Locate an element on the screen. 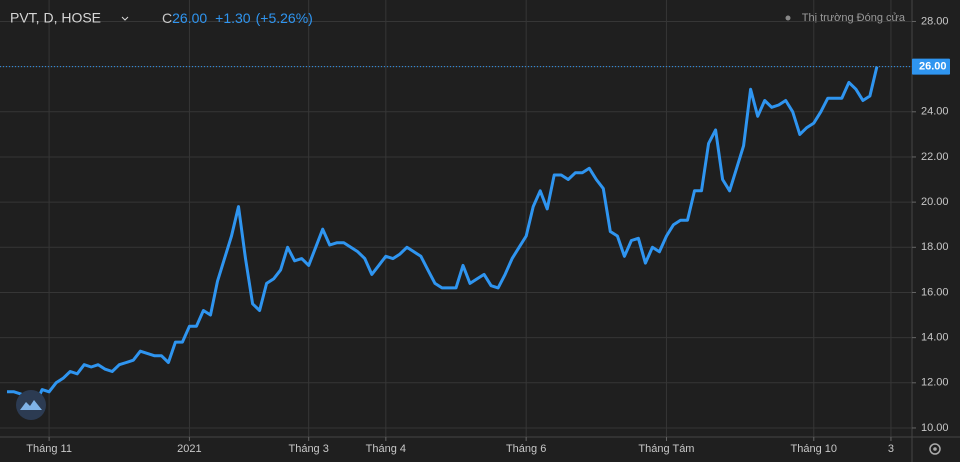 The image size is (960, 462). y-tick-label: 18.00 is located at coordinates (935, 247).